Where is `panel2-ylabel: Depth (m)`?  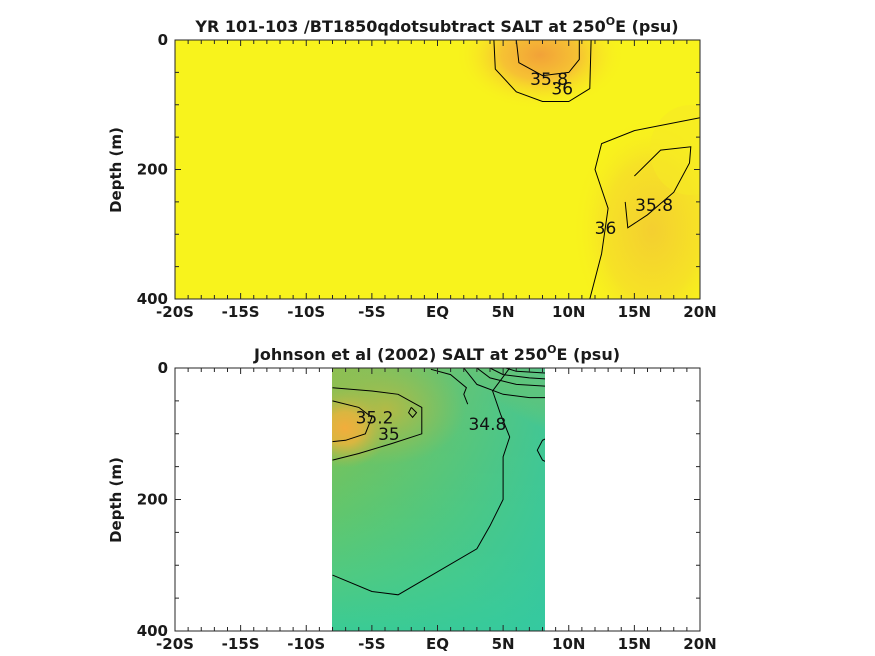
panel2-ylabel: Depth (m) is located at coordinates (116, 500).